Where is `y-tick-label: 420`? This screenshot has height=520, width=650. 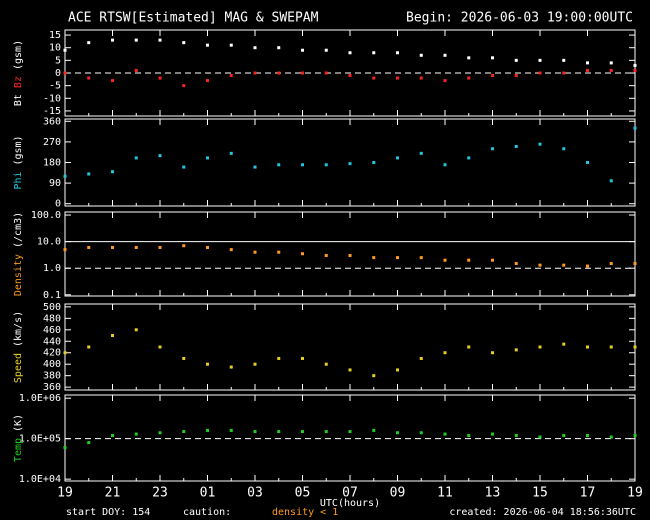
y-tick-label: 420 is located at coordinates (52, 353).